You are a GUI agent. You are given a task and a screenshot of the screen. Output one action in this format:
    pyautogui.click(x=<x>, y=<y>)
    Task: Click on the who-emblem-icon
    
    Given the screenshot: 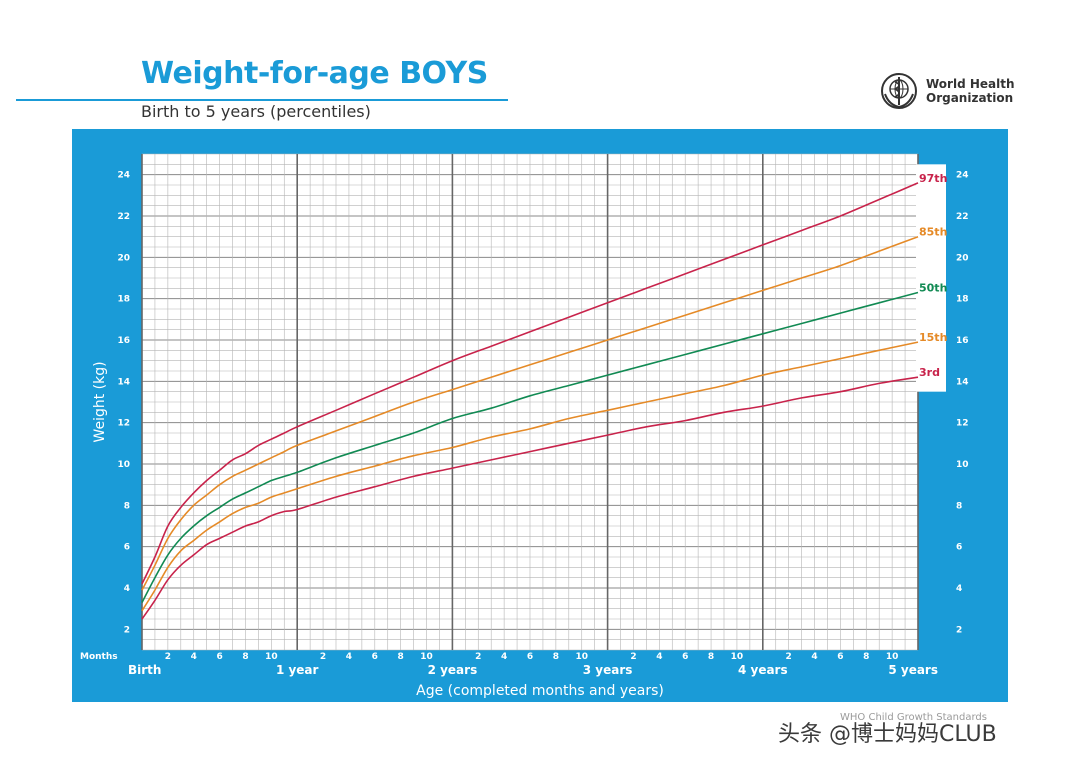 What is the action you would take?
    pyautogui.click(x=899, y=91)
    